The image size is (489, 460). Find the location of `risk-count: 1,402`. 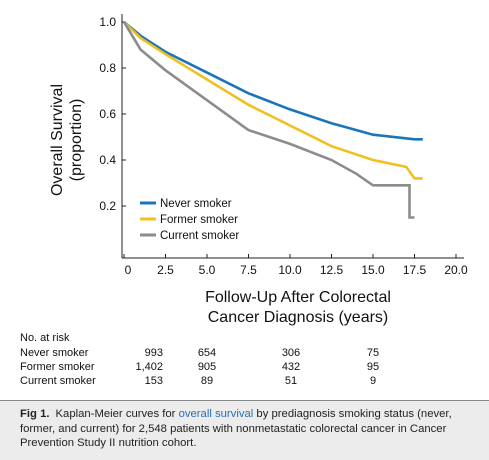

risk-count: 1,402 is located at coordinates (149, 367).